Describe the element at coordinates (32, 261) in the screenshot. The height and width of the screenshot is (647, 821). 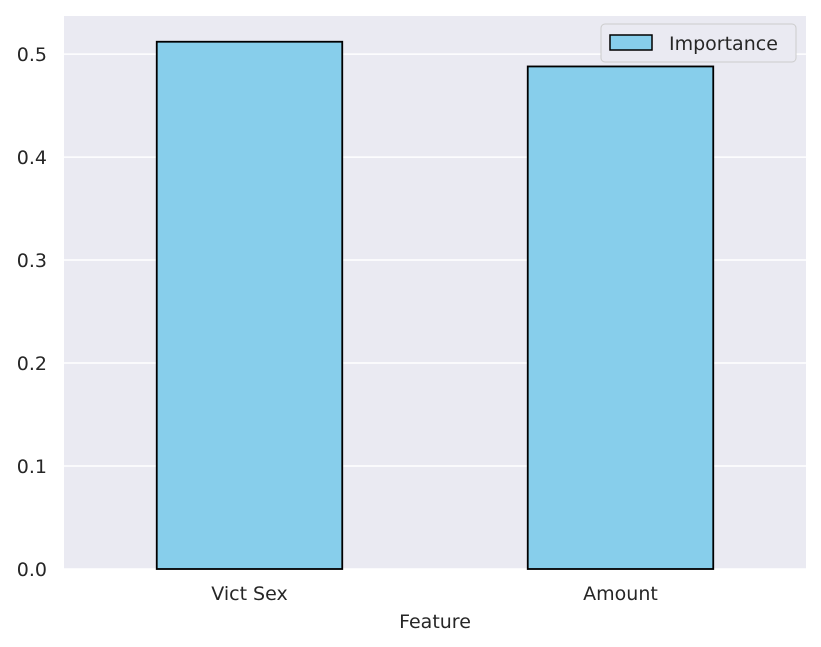
I see `y-tick-label: 0.3` at that location.